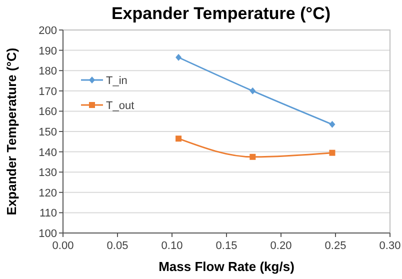 Image resolution: width=402 pixels, height=279 pixels. Describe the element at coordinates (120, 106) in the screenshot. I see `legend-label: T_out` at that location.